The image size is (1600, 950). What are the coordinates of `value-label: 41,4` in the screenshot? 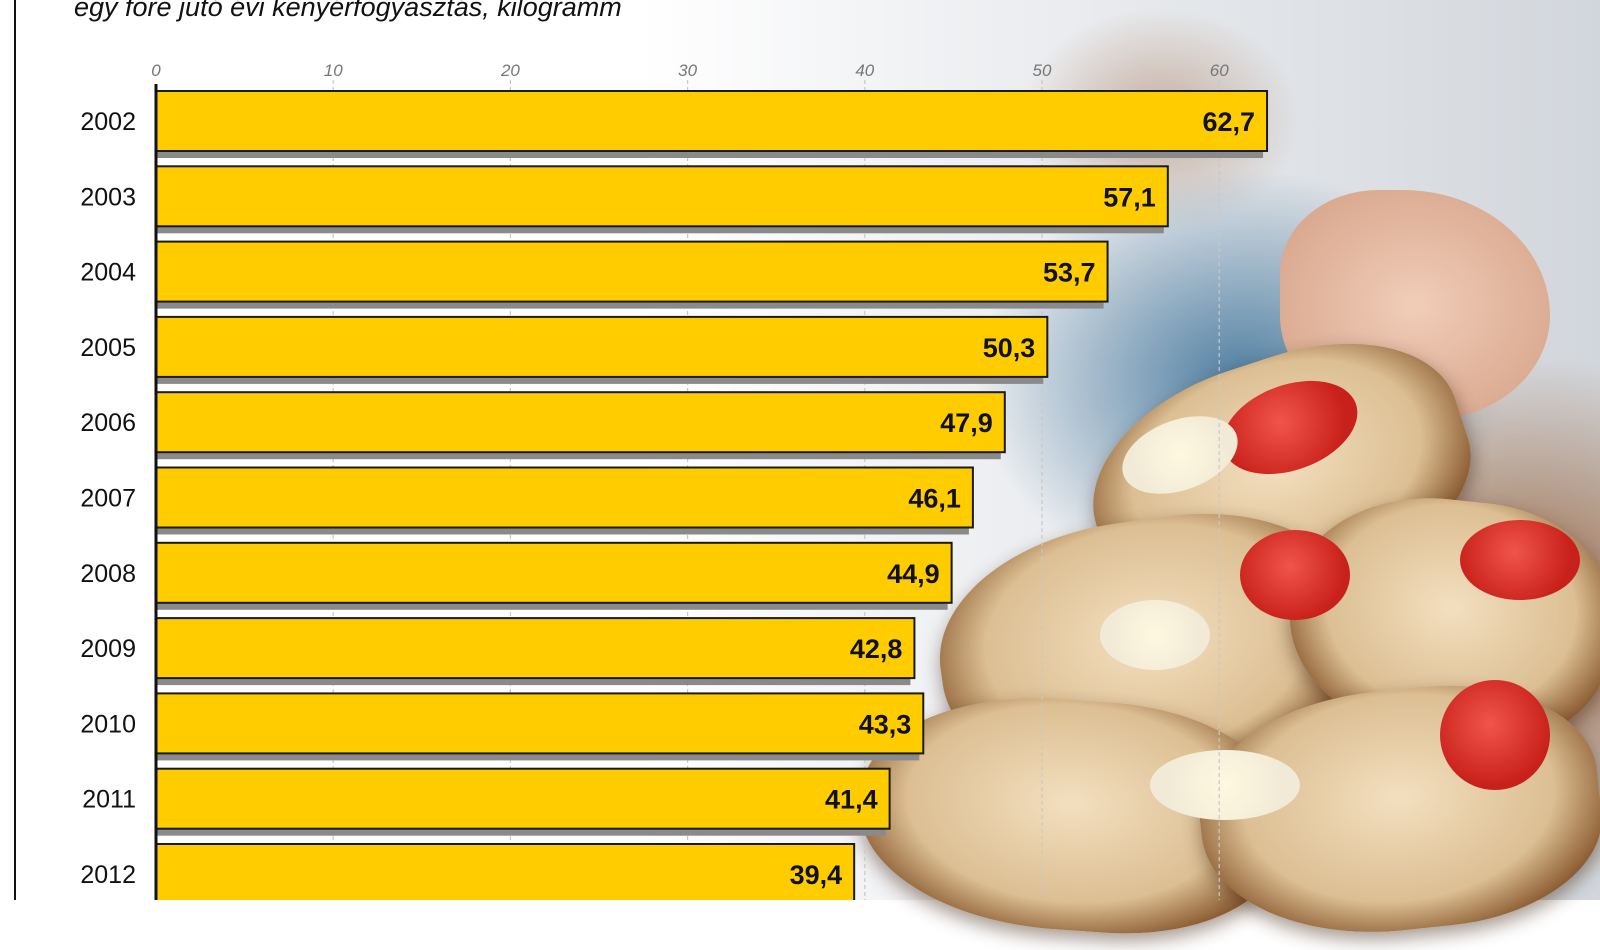 It's located at (851, 800).